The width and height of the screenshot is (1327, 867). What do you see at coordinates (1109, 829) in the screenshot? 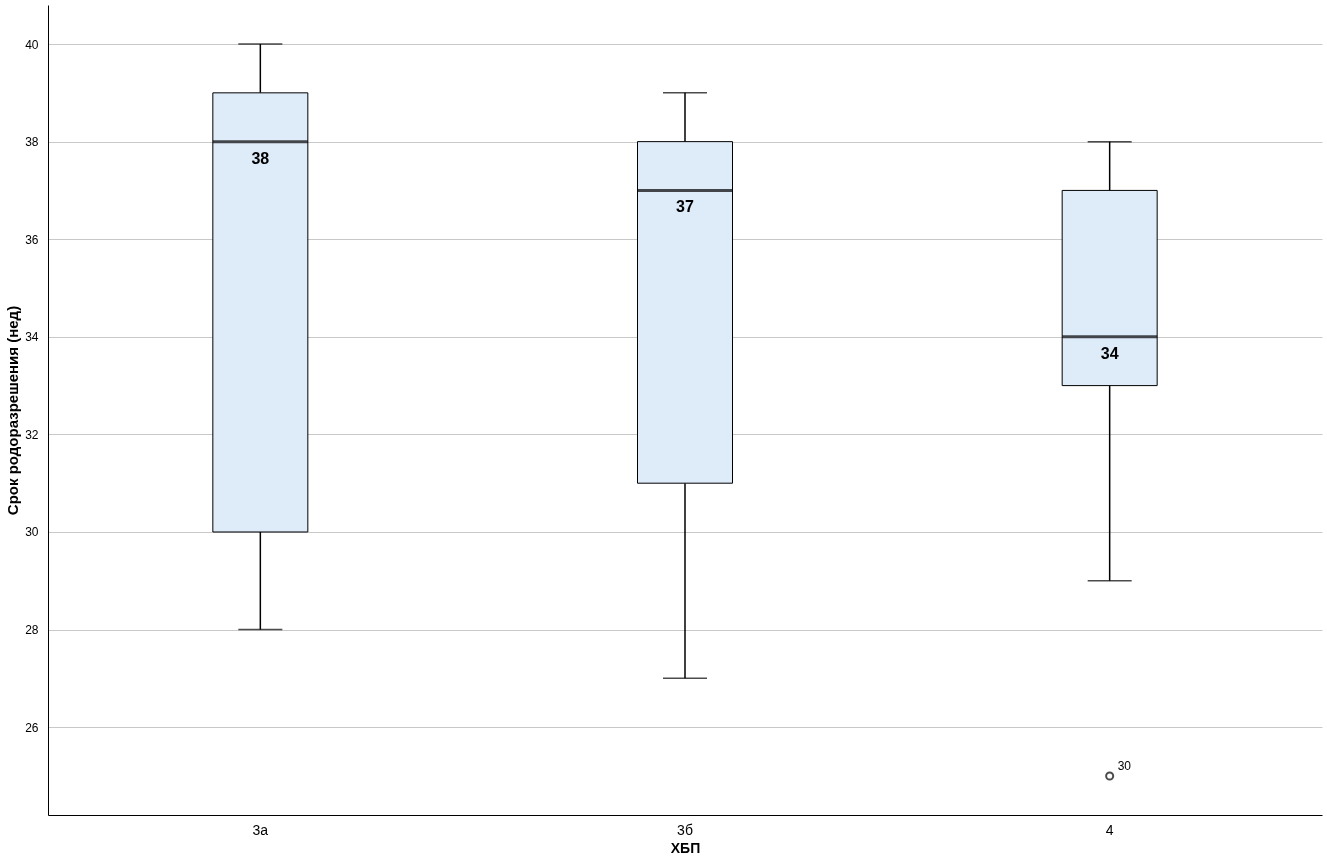
I see `x-tick-label: 4` at bounding box center [1109, 829].